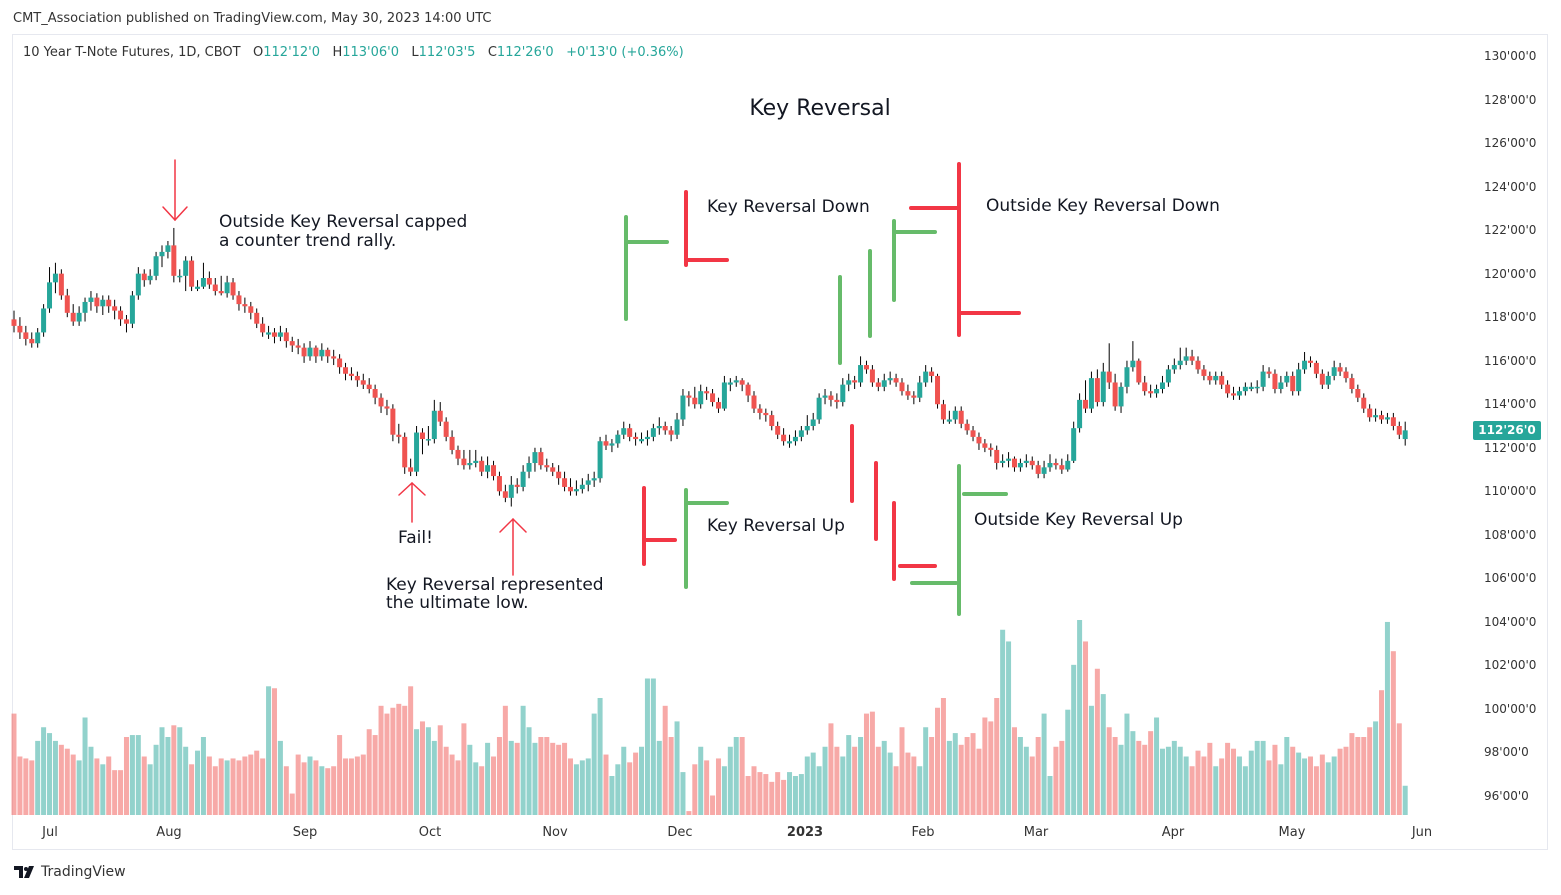 The height and width of the screenshot is (895, 1561). I want to click on symbol-name: 10 Year T-Note Futures, 1D, CBOT, so click(132, 52).